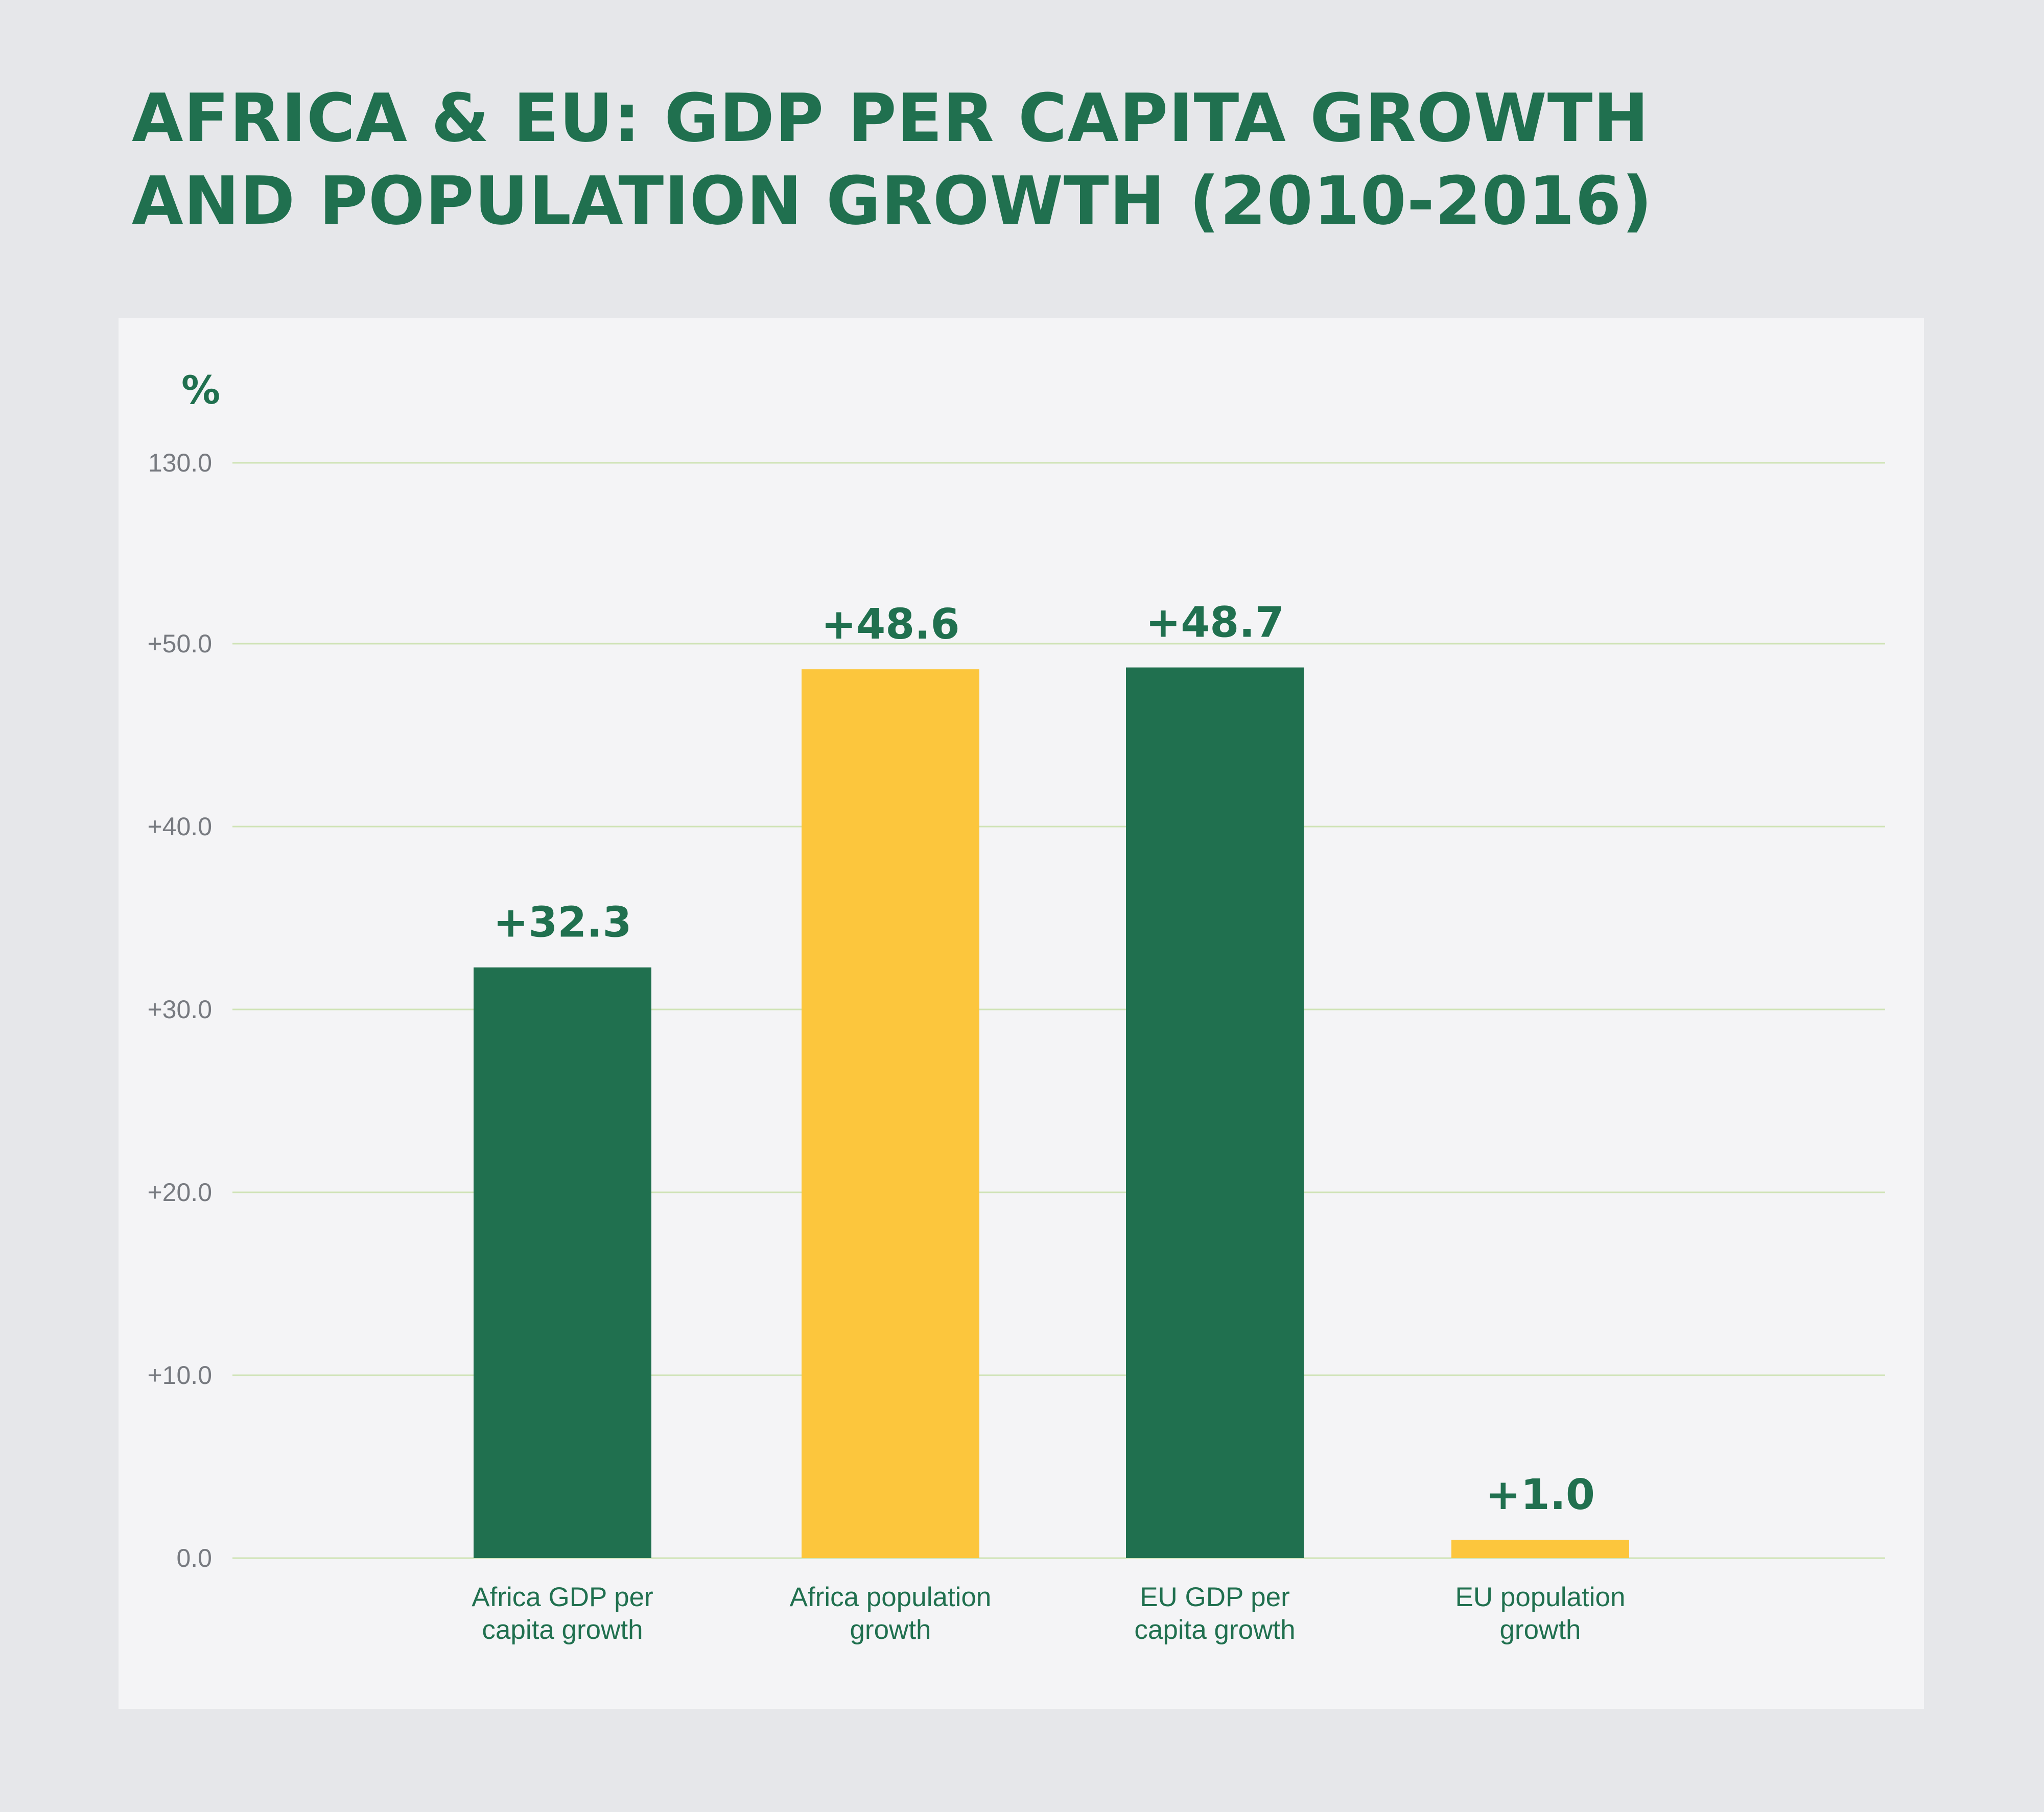  Describe the element at coordinates (180, 463) in the screenshot. I see `y-tick-label: 130.0` at that location.